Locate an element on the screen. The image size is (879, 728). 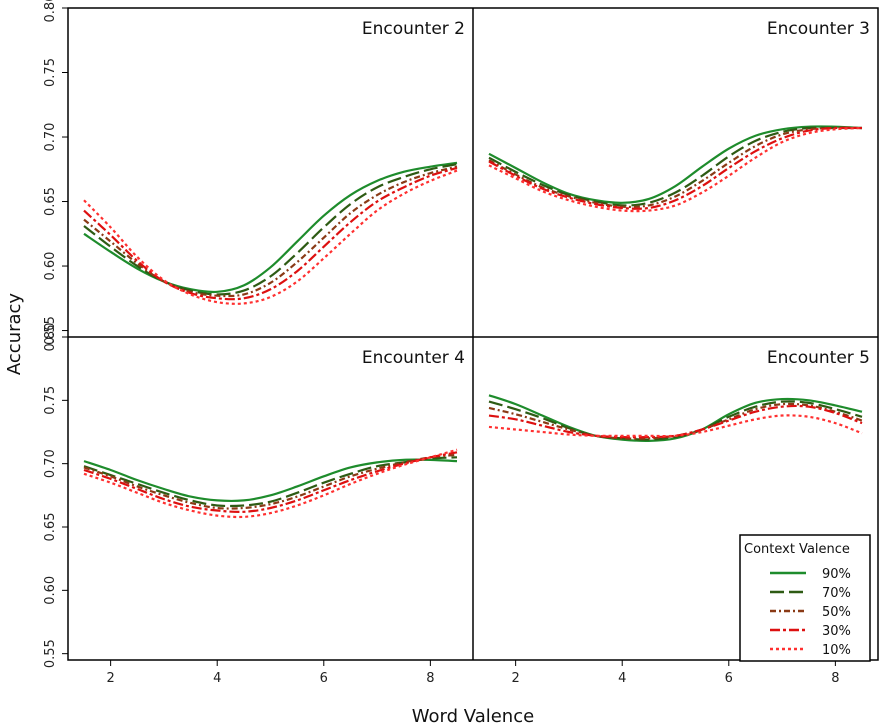
panel-2: Encounter 3 is located at coordinates (679, 116).